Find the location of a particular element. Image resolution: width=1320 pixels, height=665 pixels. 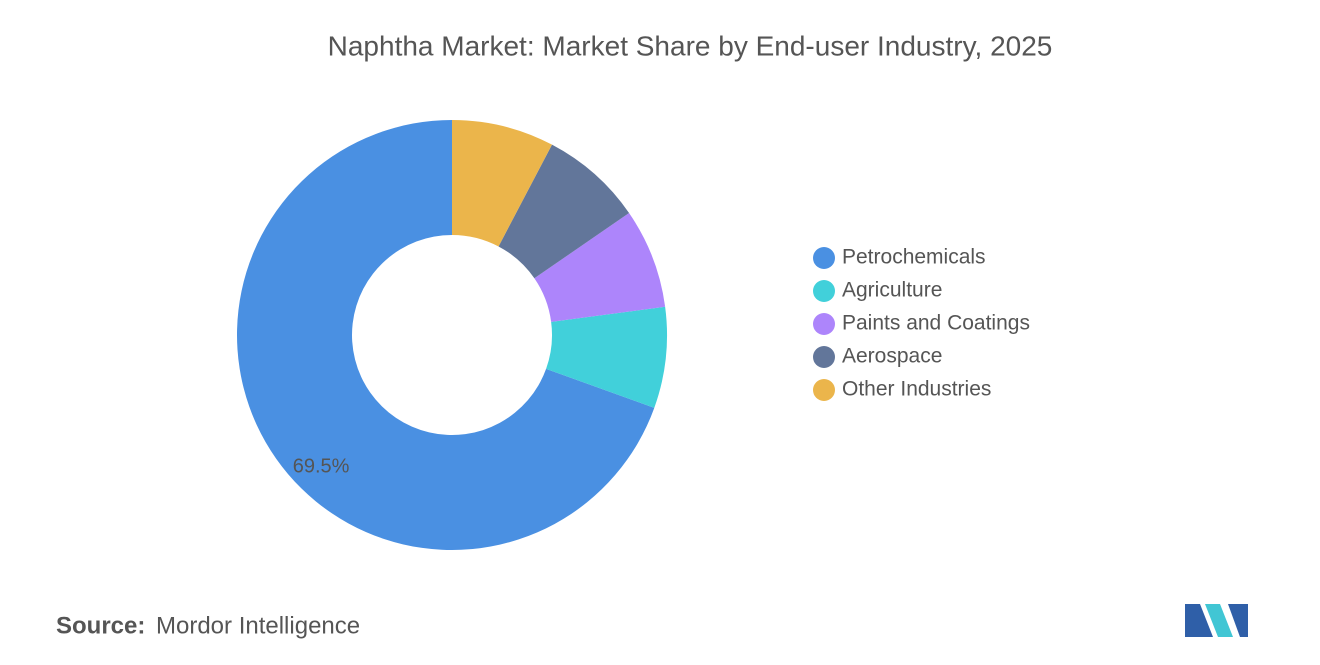

legend-label: Agriculture is located at coordinates (892, 290).